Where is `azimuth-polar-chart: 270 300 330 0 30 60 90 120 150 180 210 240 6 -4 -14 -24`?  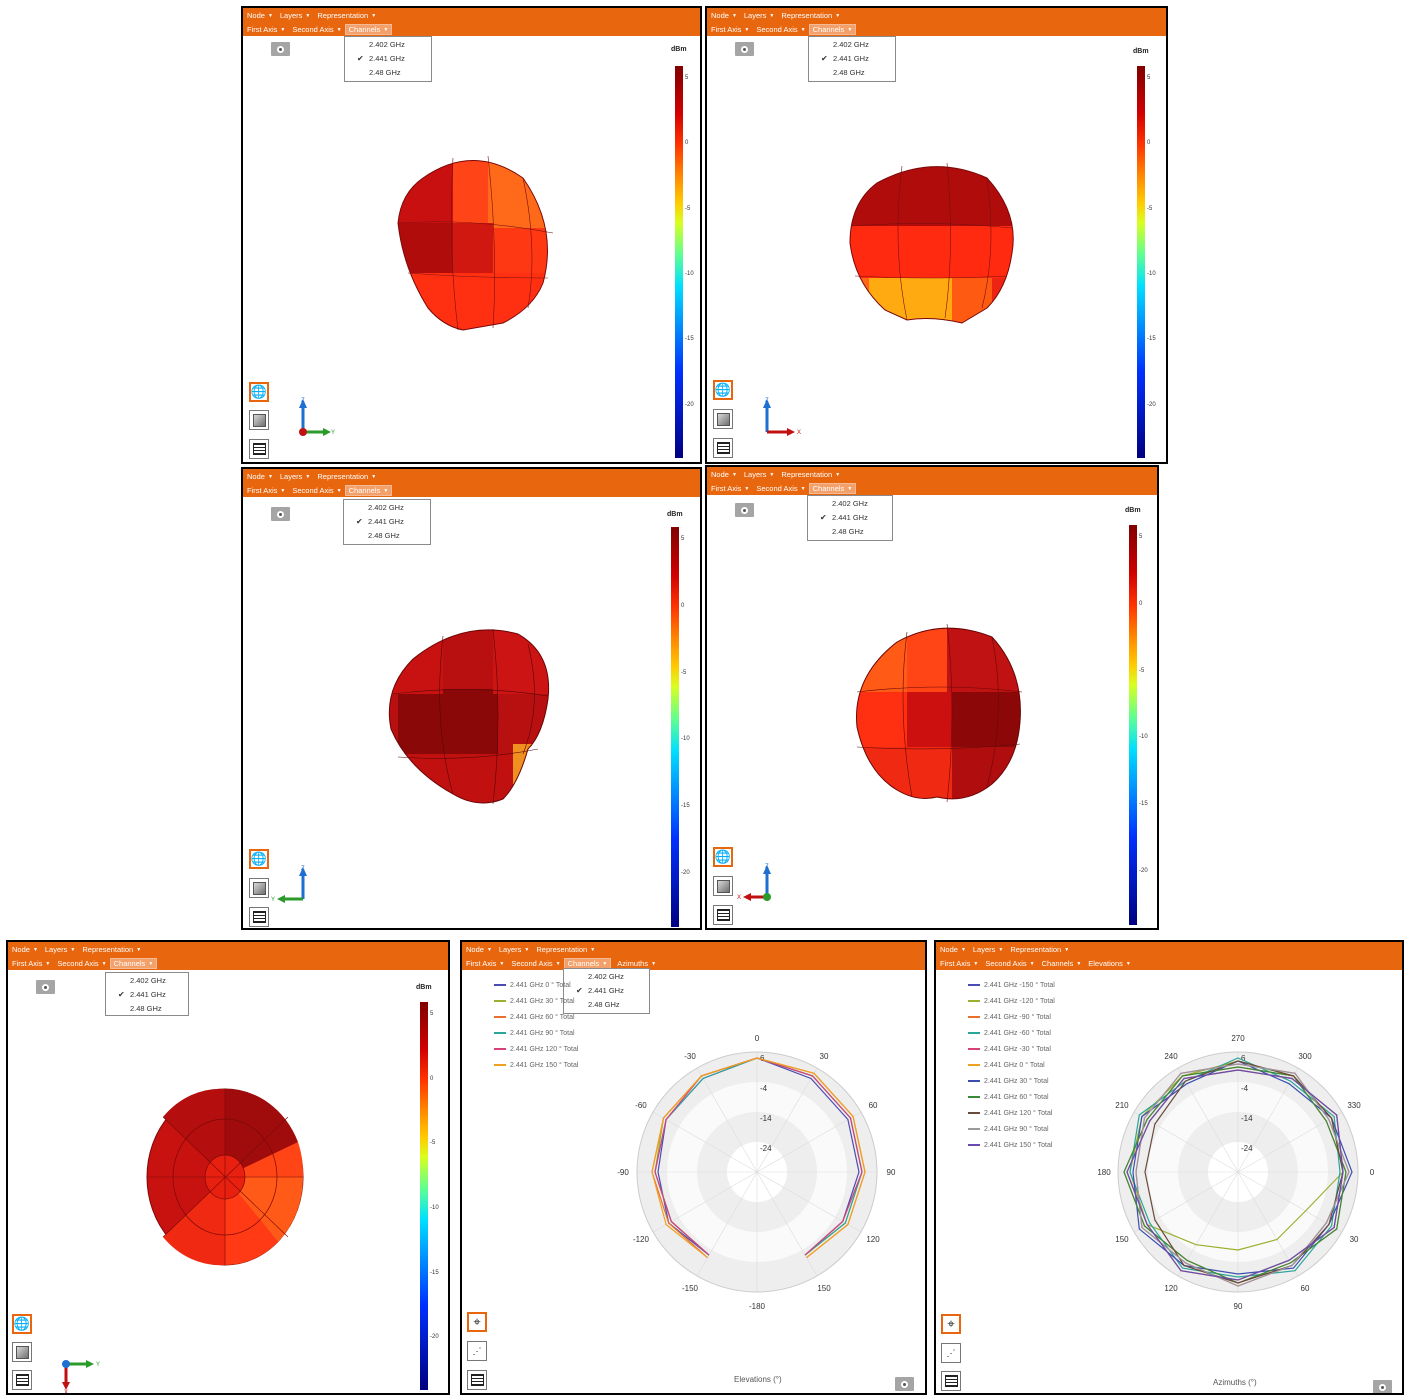
azimuth-polar-chart: 270 300 330 0 30 60 90 120 150 180 210 240 6 -4 -14 -24 is located at coordinates (1238, 1172).